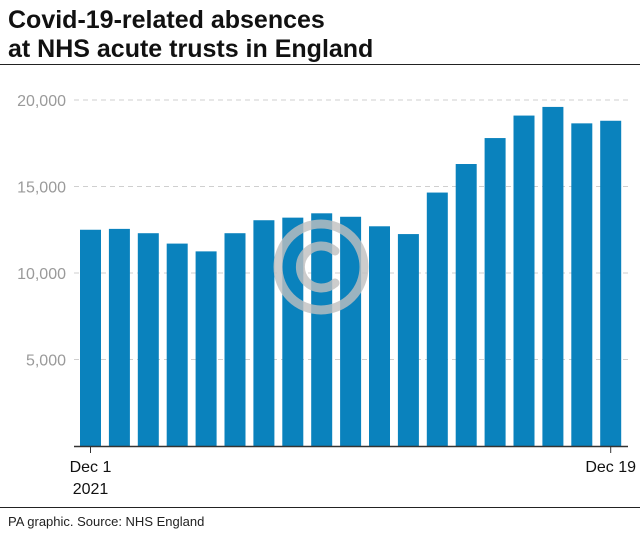 The width and height of the screenshot is (640, 536). I want to click on y-tick-label: 5,000, so click(46, 361).